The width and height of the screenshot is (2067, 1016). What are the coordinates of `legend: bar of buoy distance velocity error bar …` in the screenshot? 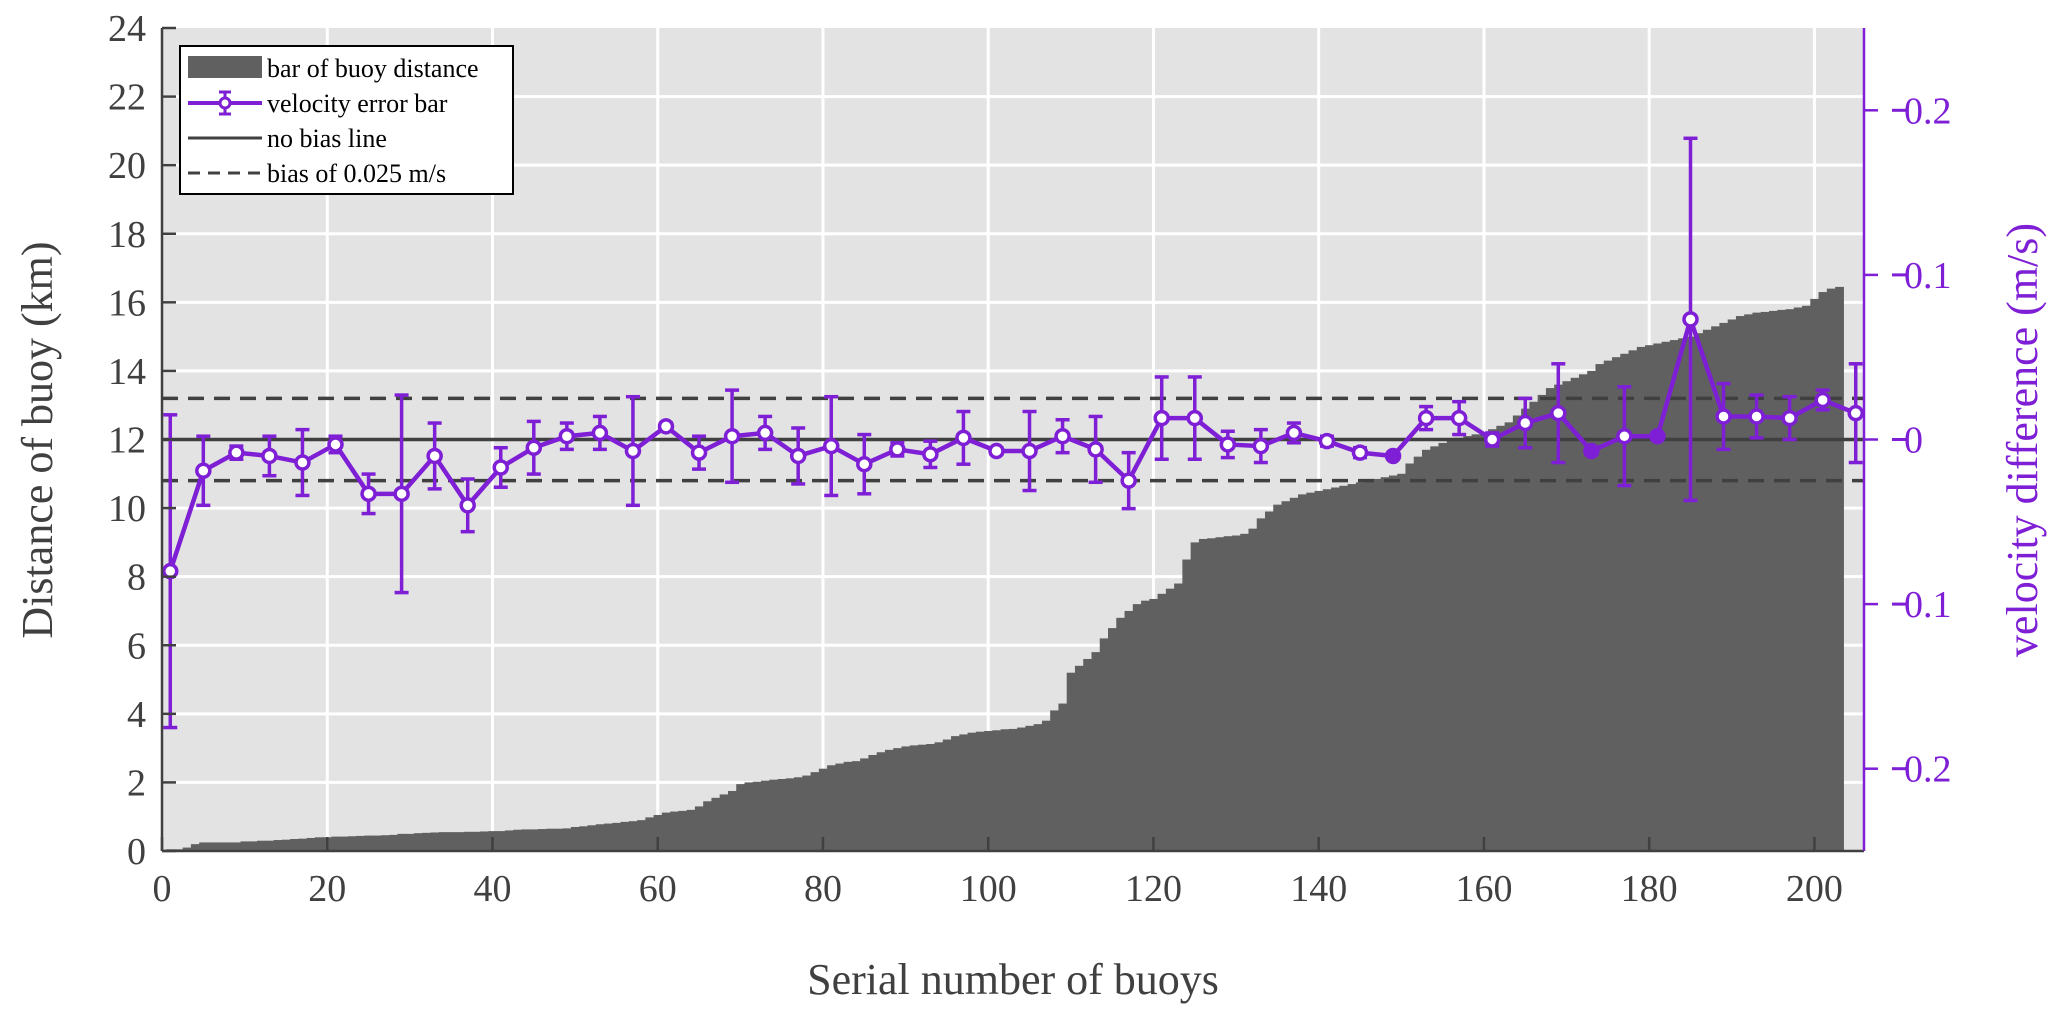 It's located at (346, 120).